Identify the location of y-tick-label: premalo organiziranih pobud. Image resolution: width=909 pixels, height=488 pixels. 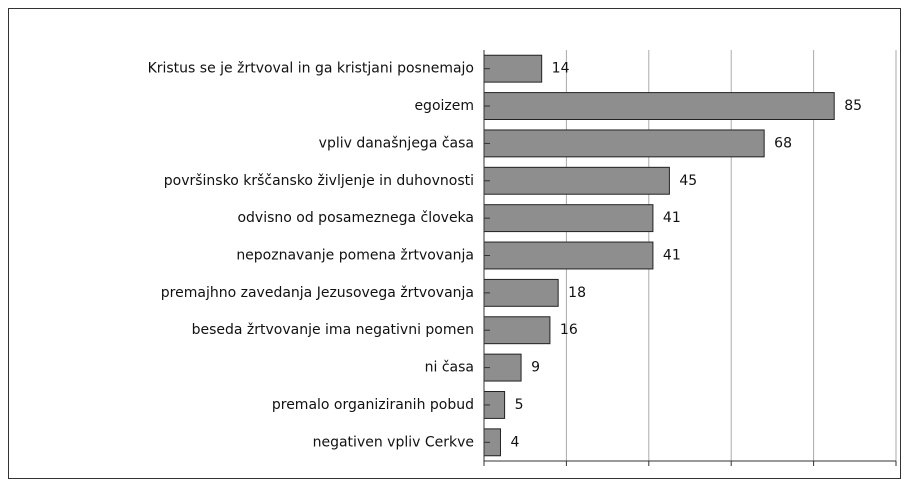
(373, 405).